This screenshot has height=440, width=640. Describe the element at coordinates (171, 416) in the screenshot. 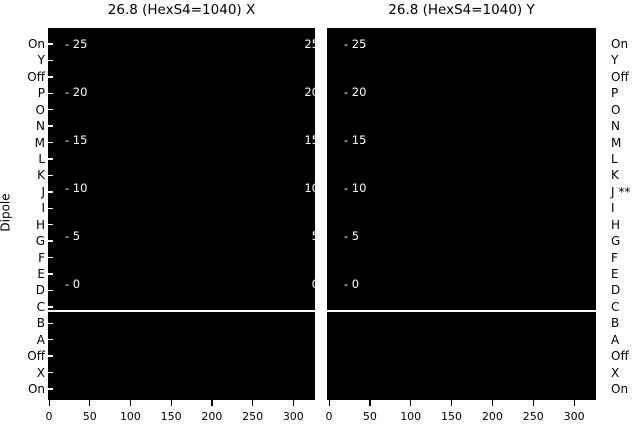

I see `x-axis-tick-label: 150` at that location.